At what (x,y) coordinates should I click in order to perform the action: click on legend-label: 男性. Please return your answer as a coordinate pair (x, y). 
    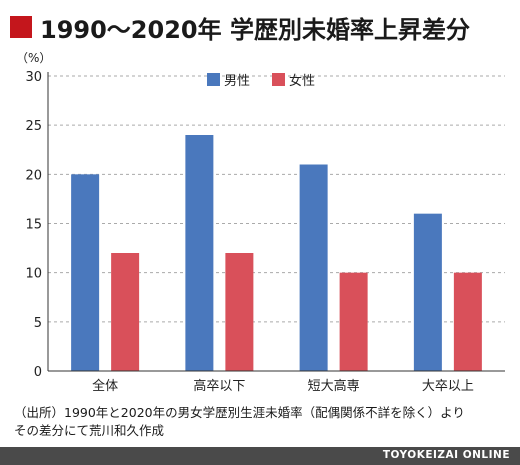
    Looking at the image, I should click on (237, 81).